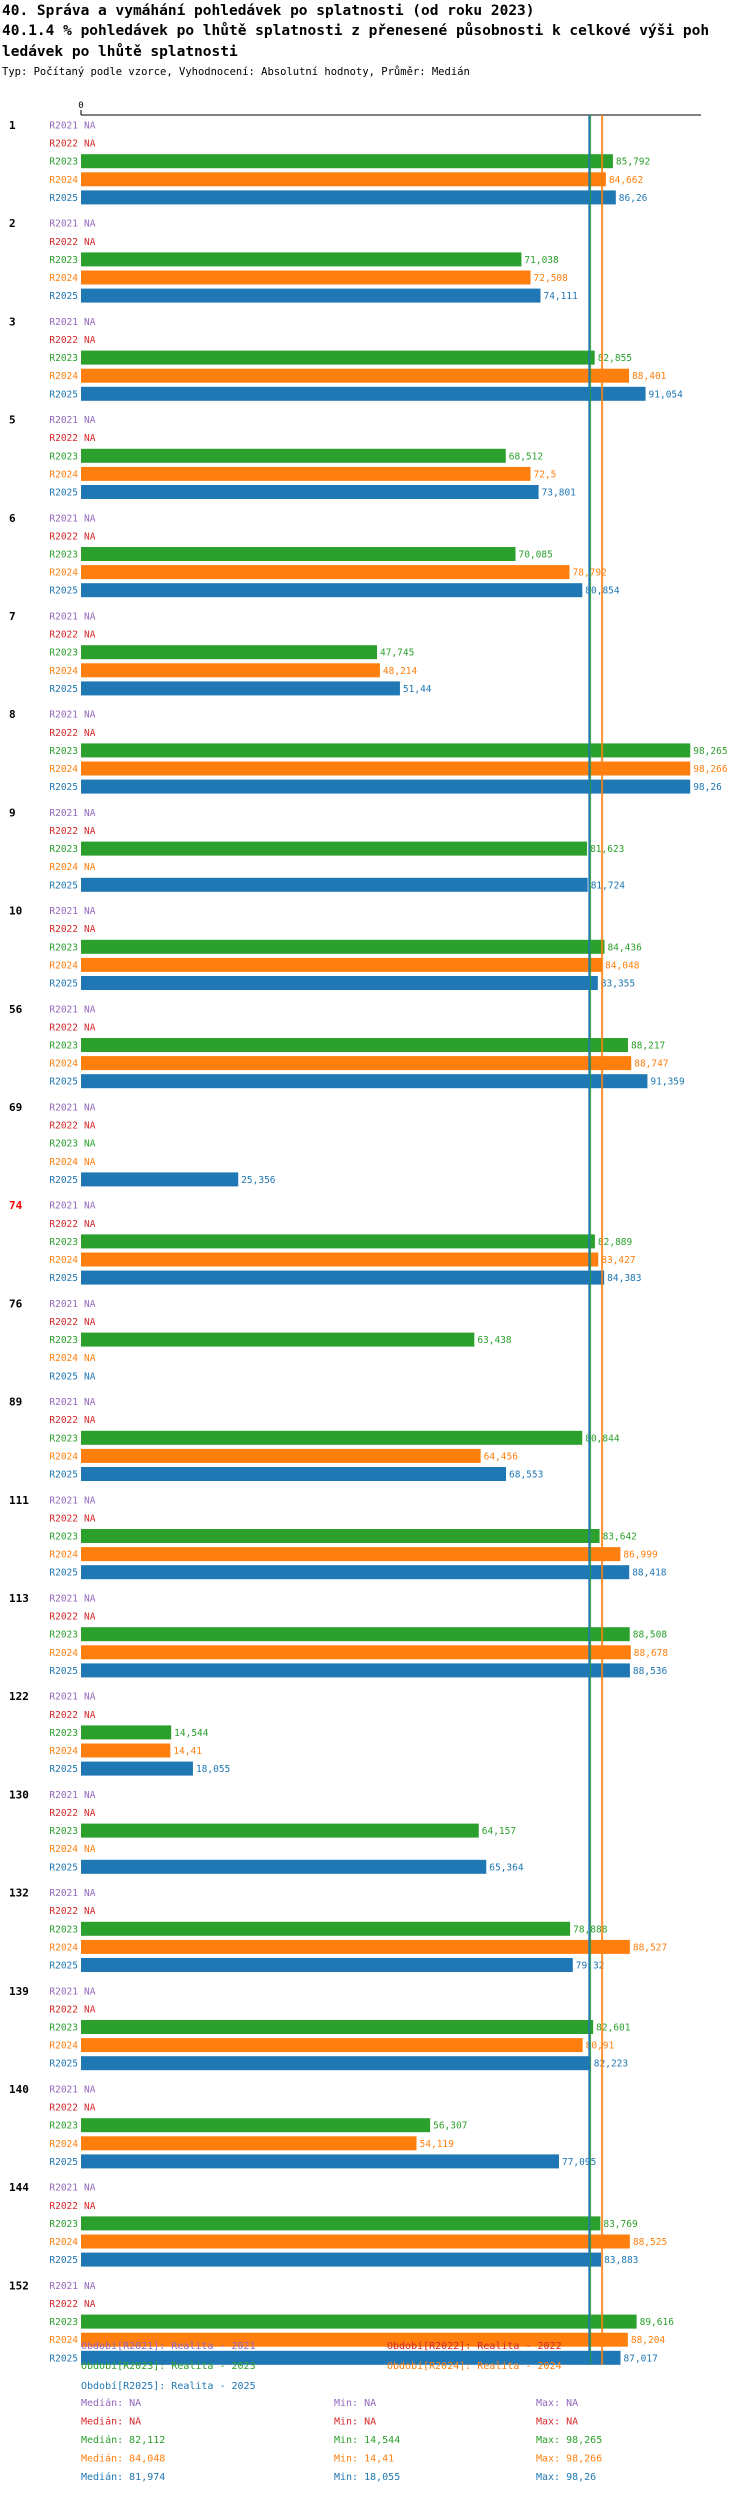  What do you see at coordinates (191, 1733) in the screenshot?
I see `bar-value-label: 14,544` at bounding box center [191, 1733].